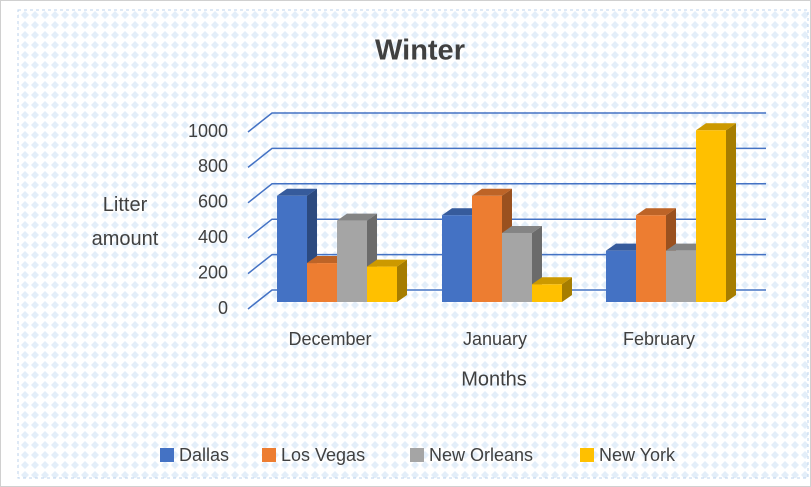  I want to click on legend-label: Dallas, so click(204, 455).